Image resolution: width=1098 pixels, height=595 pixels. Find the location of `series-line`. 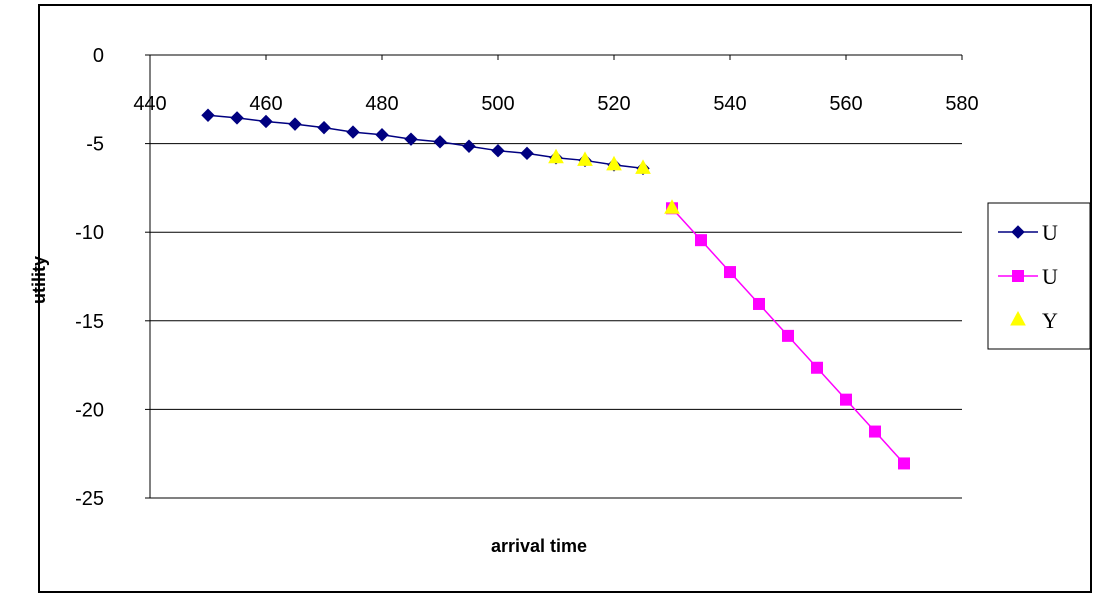

series-line is located at coordinates (425, 142).